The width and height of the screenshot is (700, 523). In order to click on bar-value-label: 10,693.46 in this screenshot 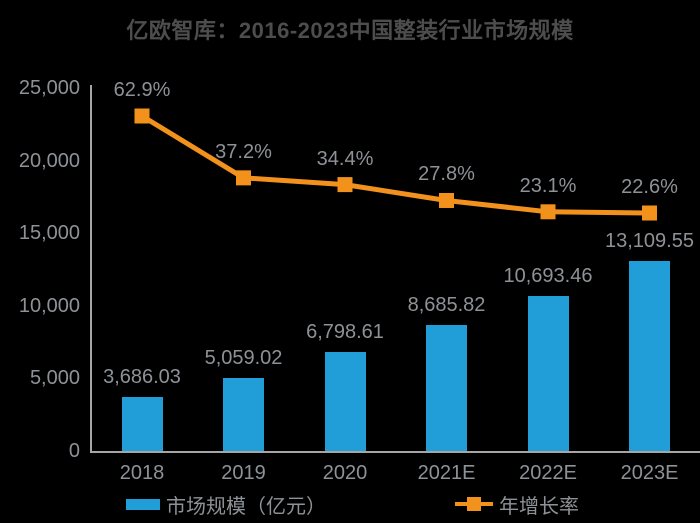, I will do `click(548, 275)`.